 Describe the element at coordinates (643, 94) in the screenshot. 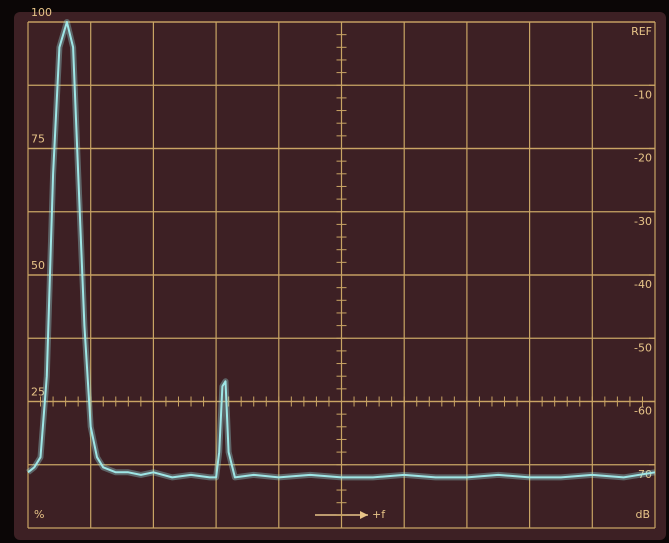

I see `y2-tick-label: -10` at that location.